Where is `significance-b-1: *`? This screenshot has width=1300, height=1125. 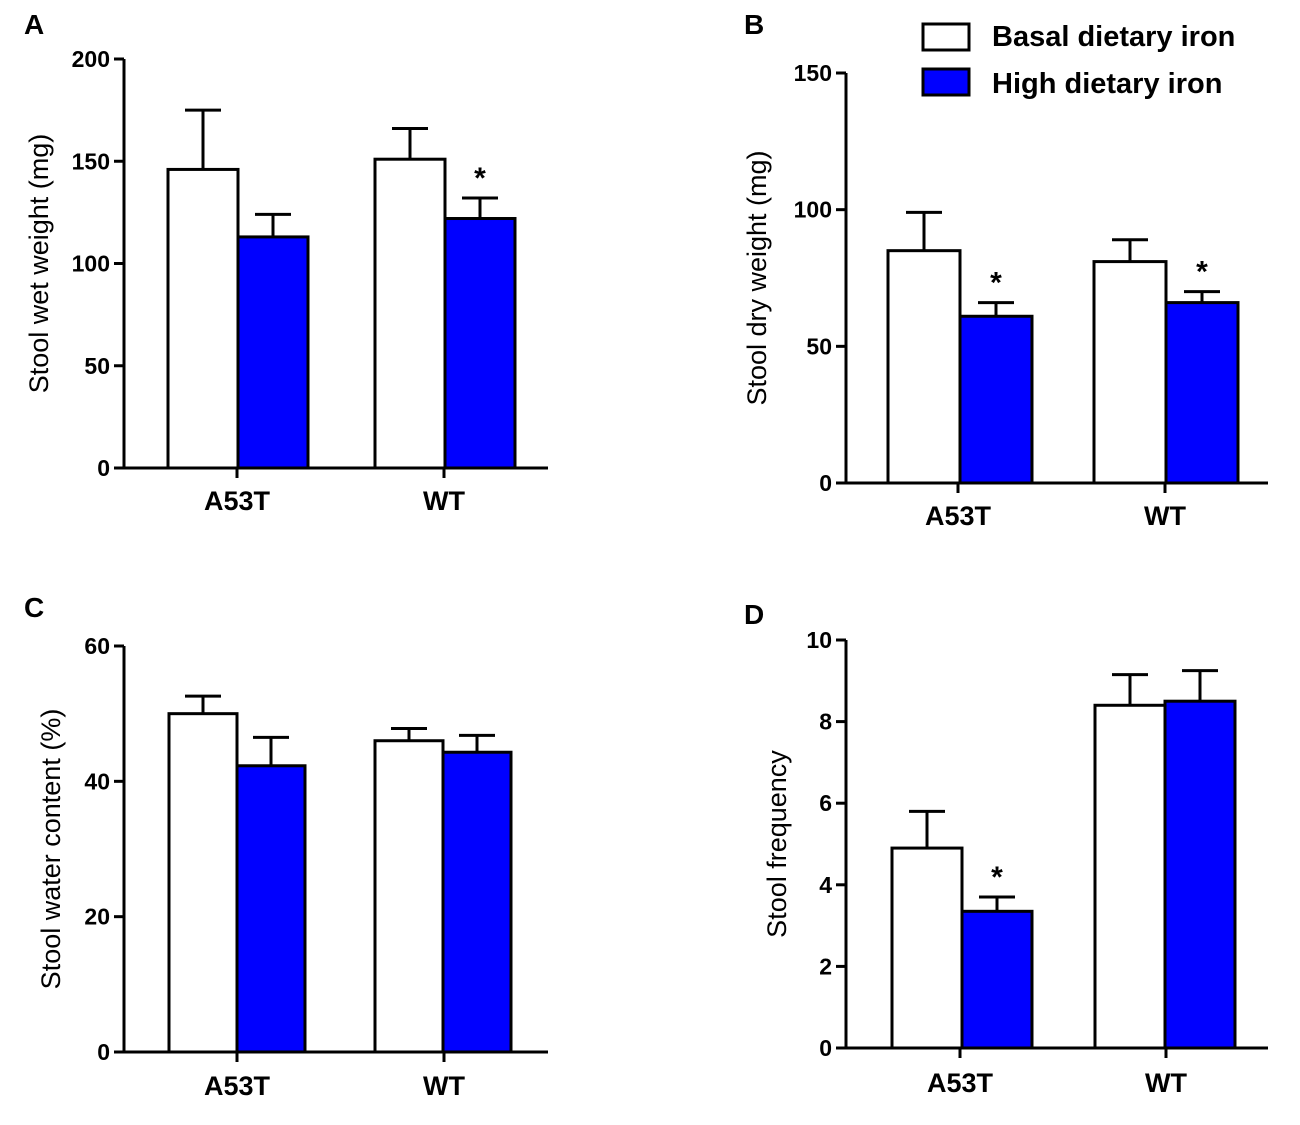
significance-b-1: * is located at coordinates (1202, 272).